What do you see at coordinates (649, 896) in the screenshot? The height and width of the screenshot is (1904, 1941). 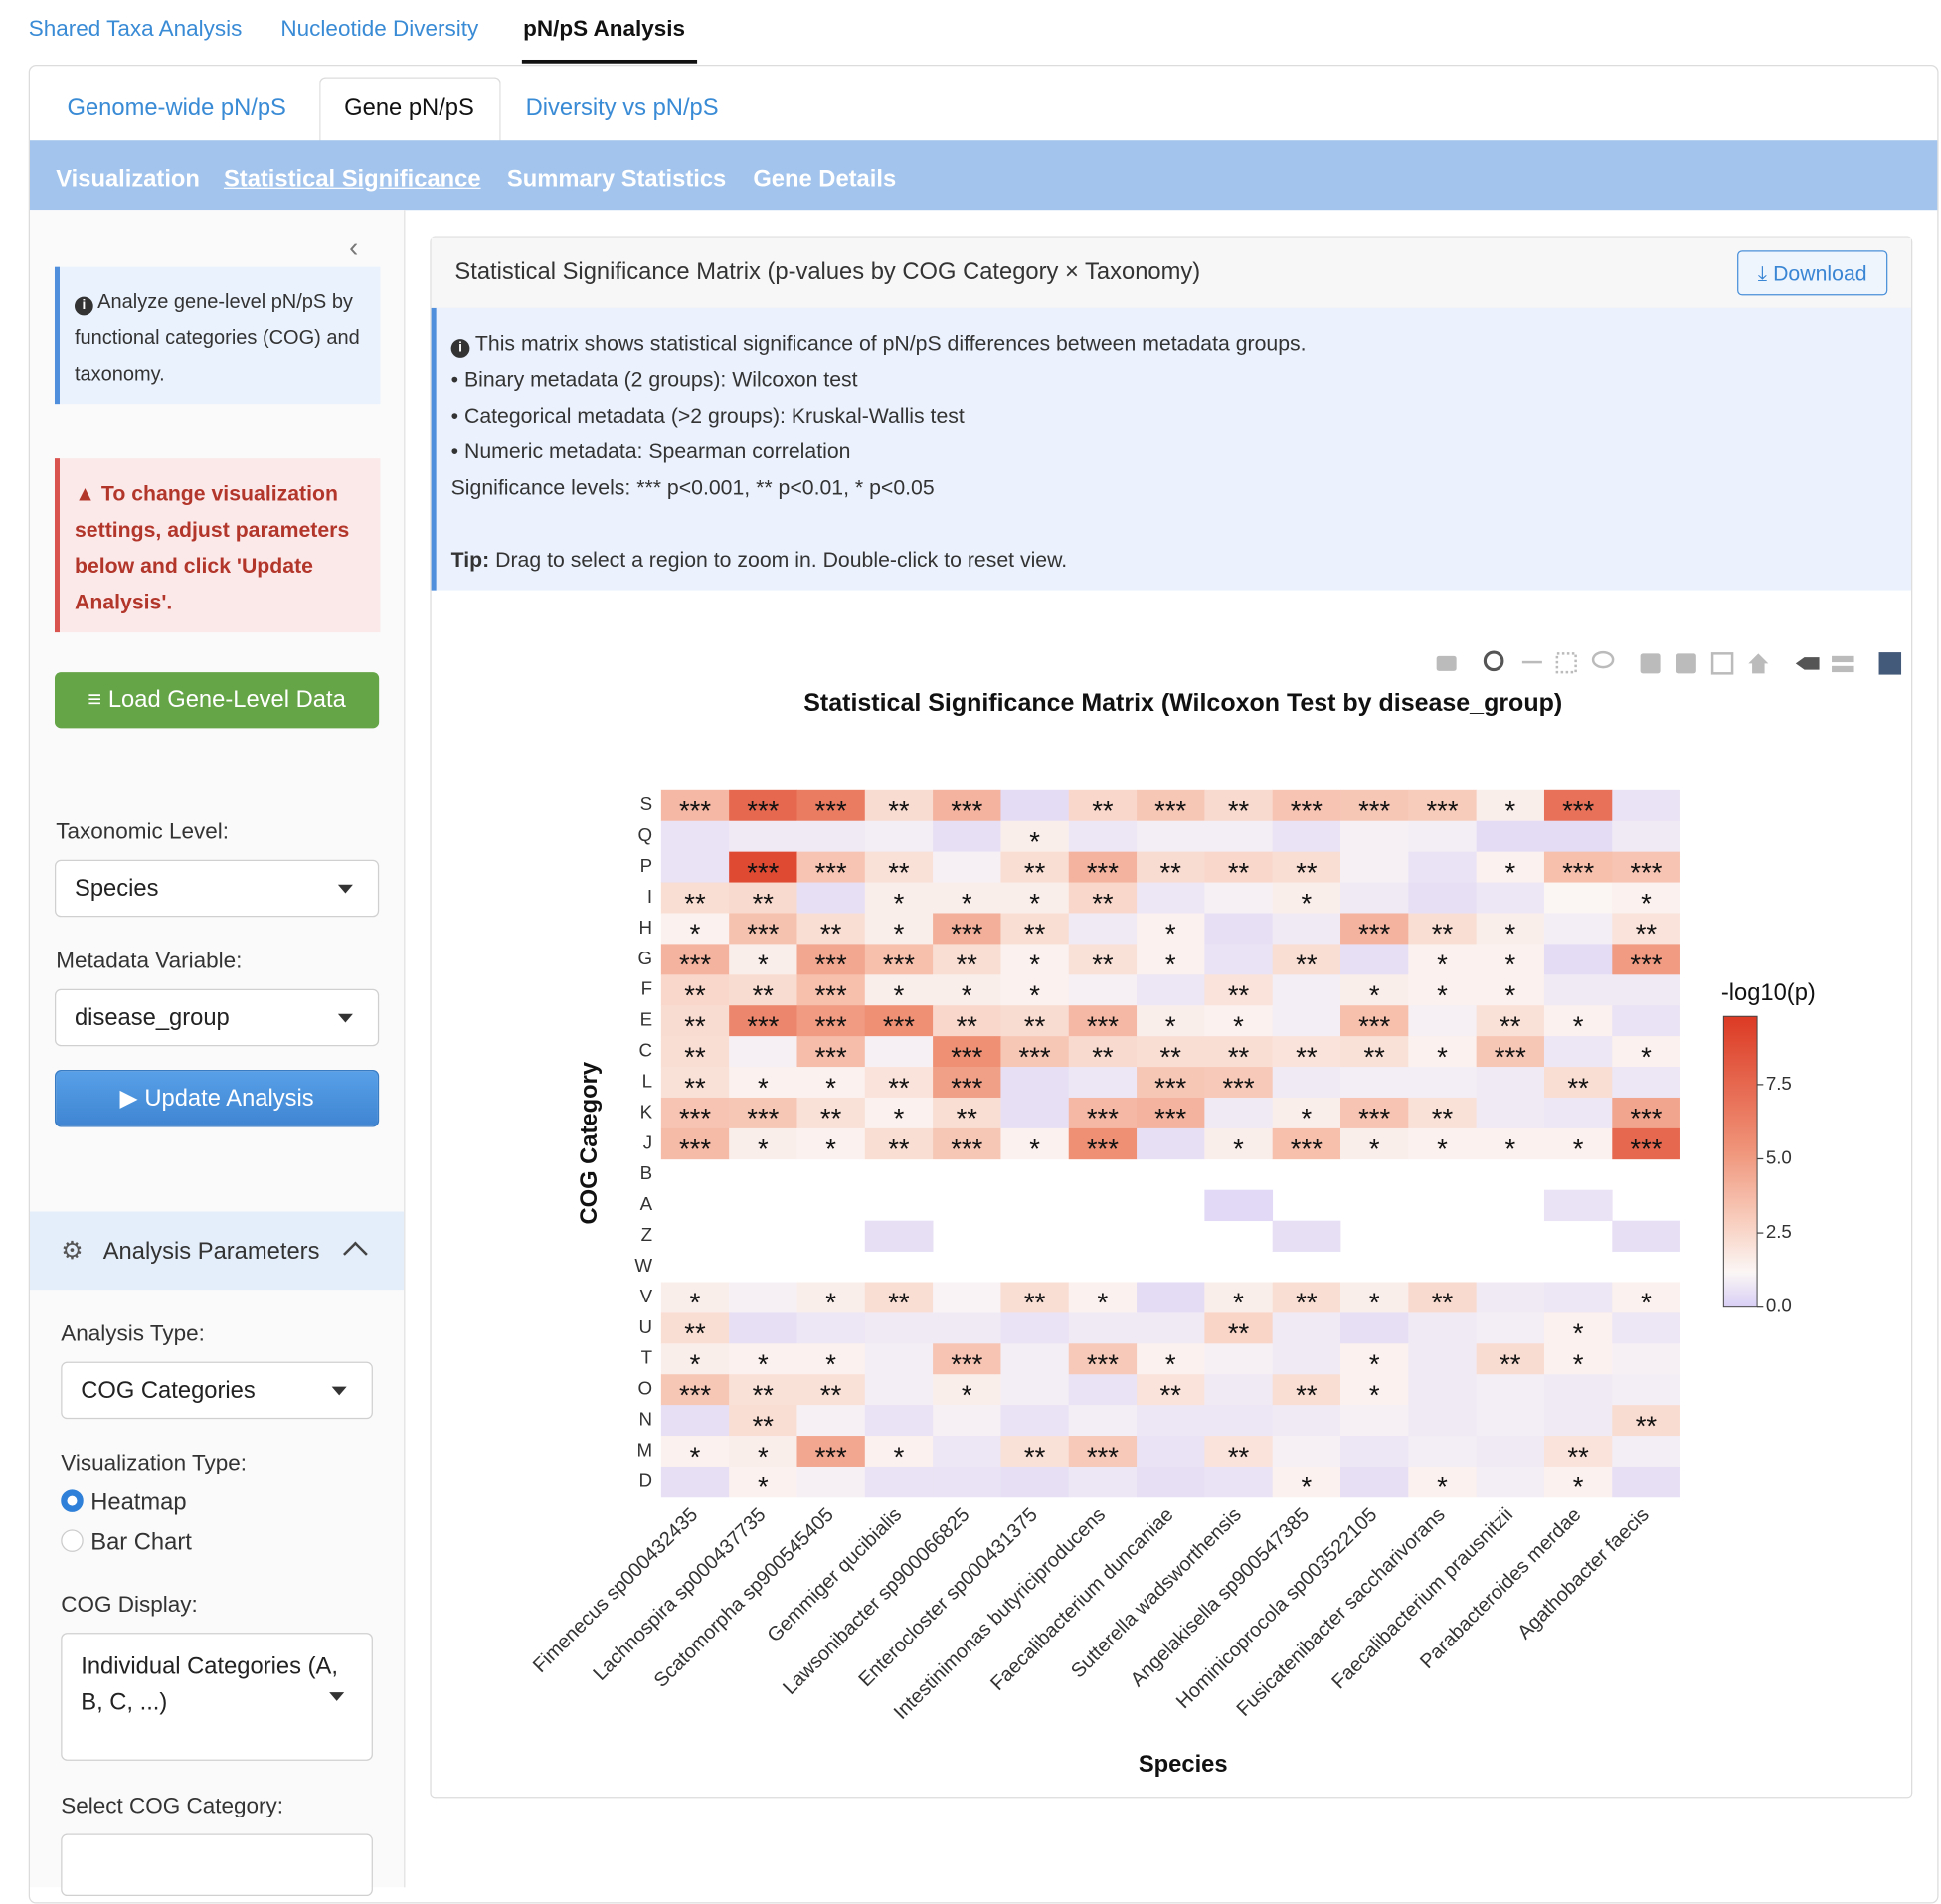 I see `y-tick-label: I` at bounding box center [649, 896].